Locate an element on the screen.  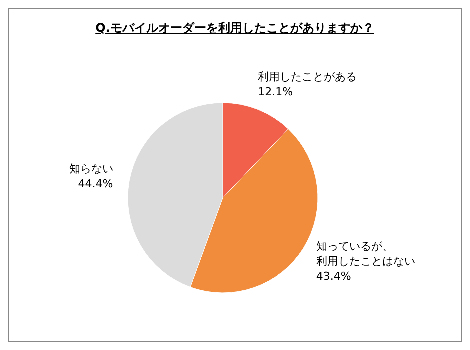
data-label: 44.4% is located at coordinates (96, 183).